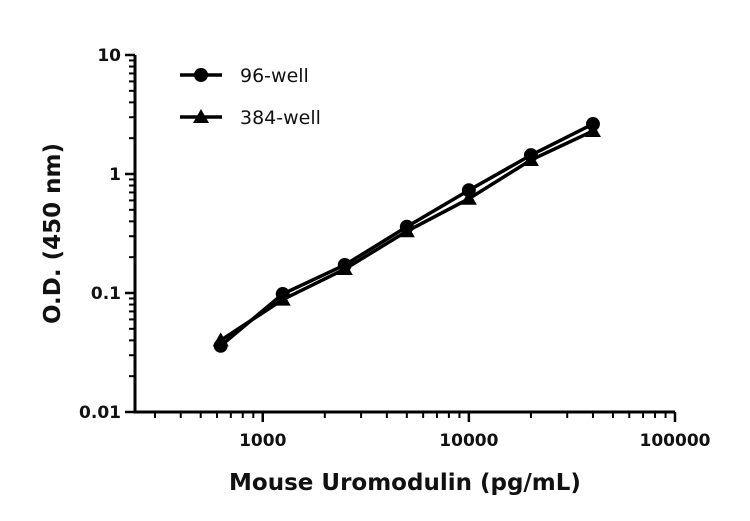 The width and height of the screenshot is (750, 521). What do you see at coordinates (262, 441) in the screenshot?
I see `x-tick-label: 1000` at bounding box center [262, 441].